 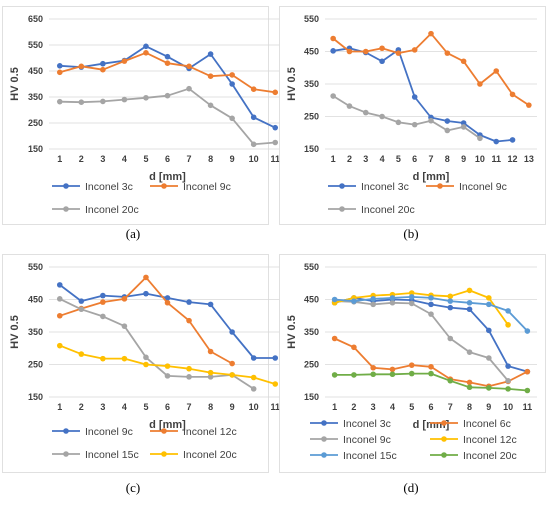 I want to click on x-tick-label: 7, so click(x=189, y=159).